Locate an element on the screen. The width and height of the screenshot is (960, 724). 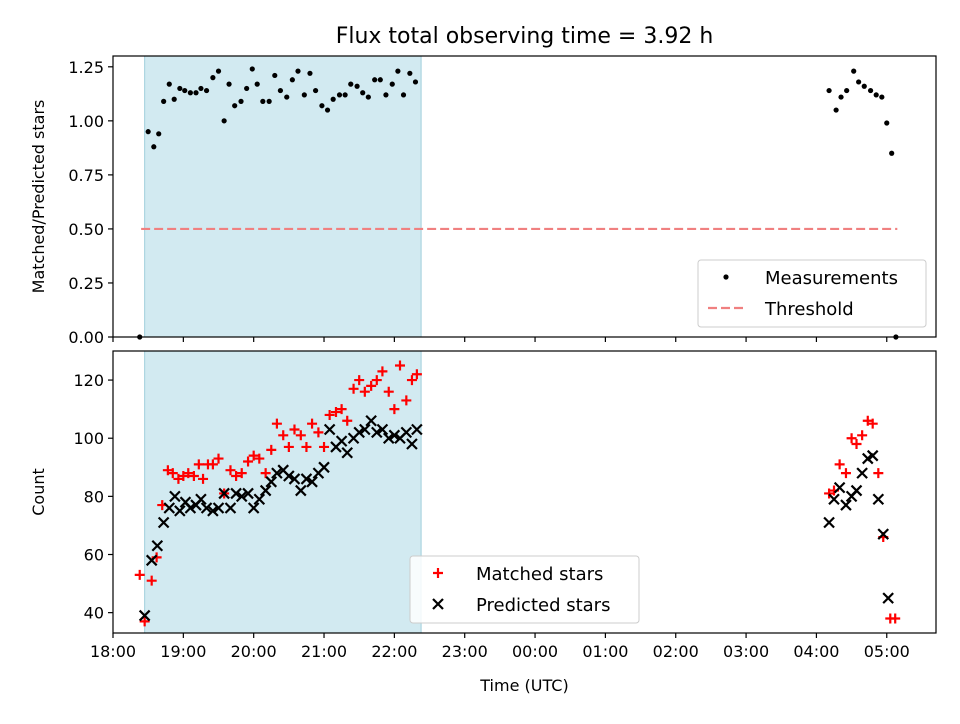
panel-1-ytick-label-0: 0.00 is located at coordinates (86, 337).